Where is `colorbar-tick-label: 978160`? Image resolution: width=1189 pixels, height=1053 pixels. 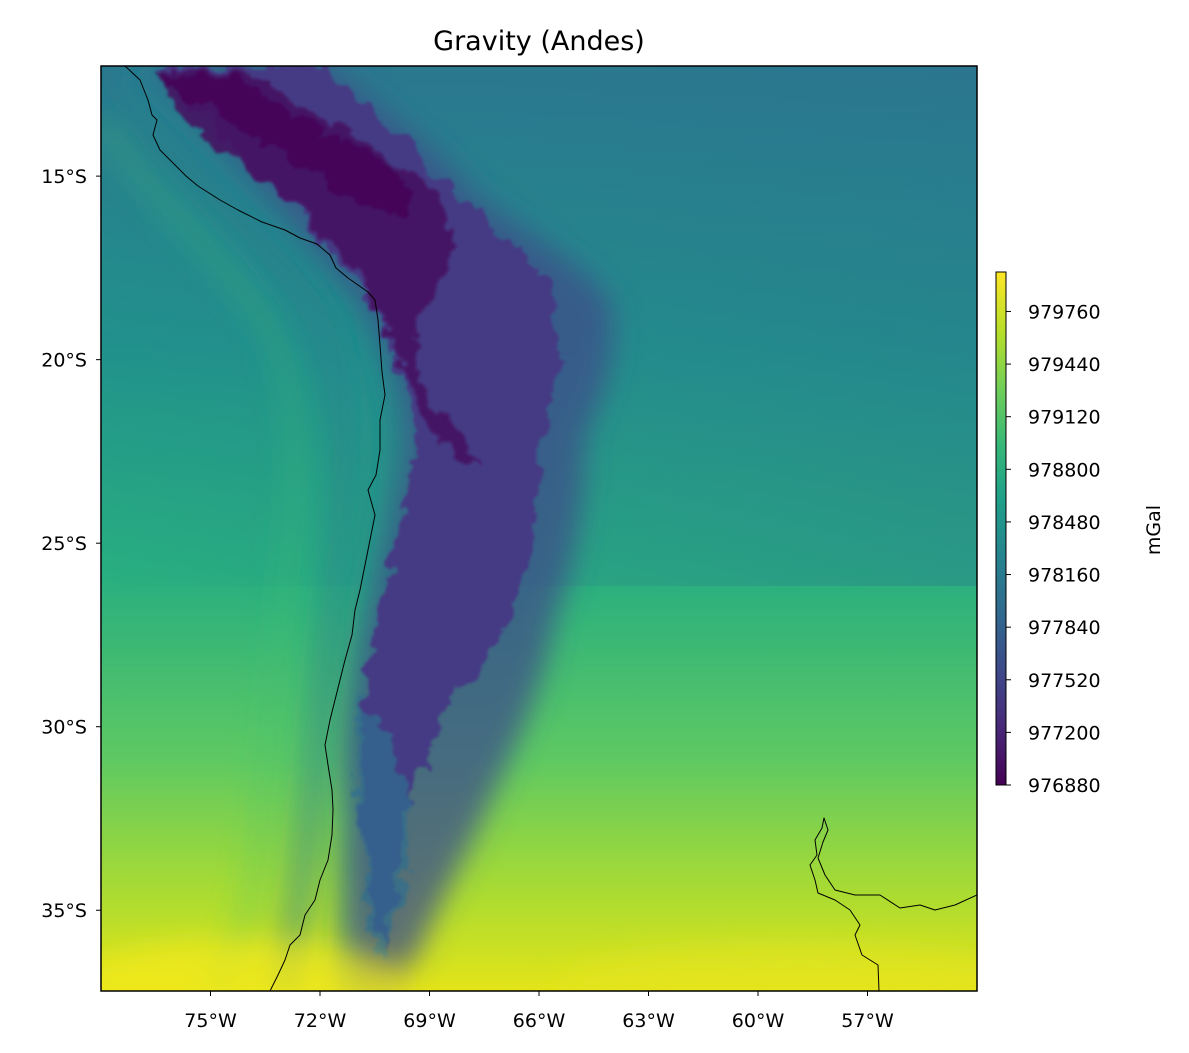
colorbar-tick-label: 978160 is located at coordinates (1064, 576).